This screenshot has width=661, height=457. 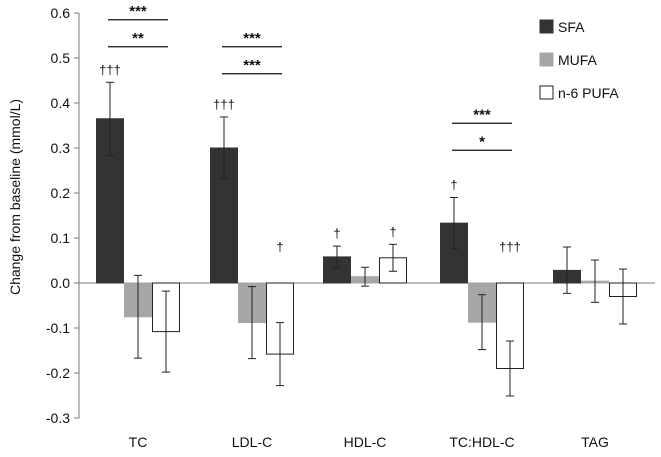 What do you see at coordinates (365, 442) in the screenshot?
I see `x-category-label: HDL-C` at bounding box center [365, 442].